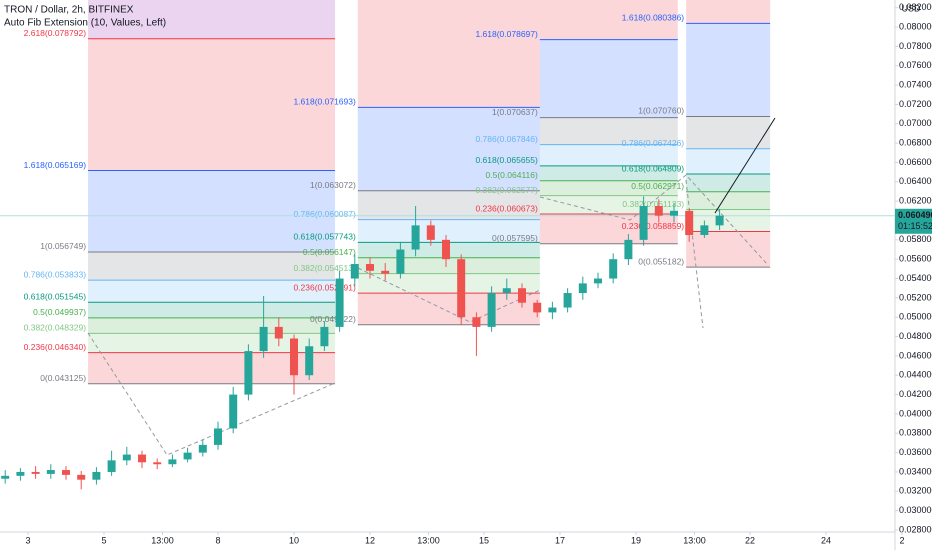  Describe the element at coordinates (329, 252) in the screenshot. I see `fib-label: 0.5(0.056147)` at that location.